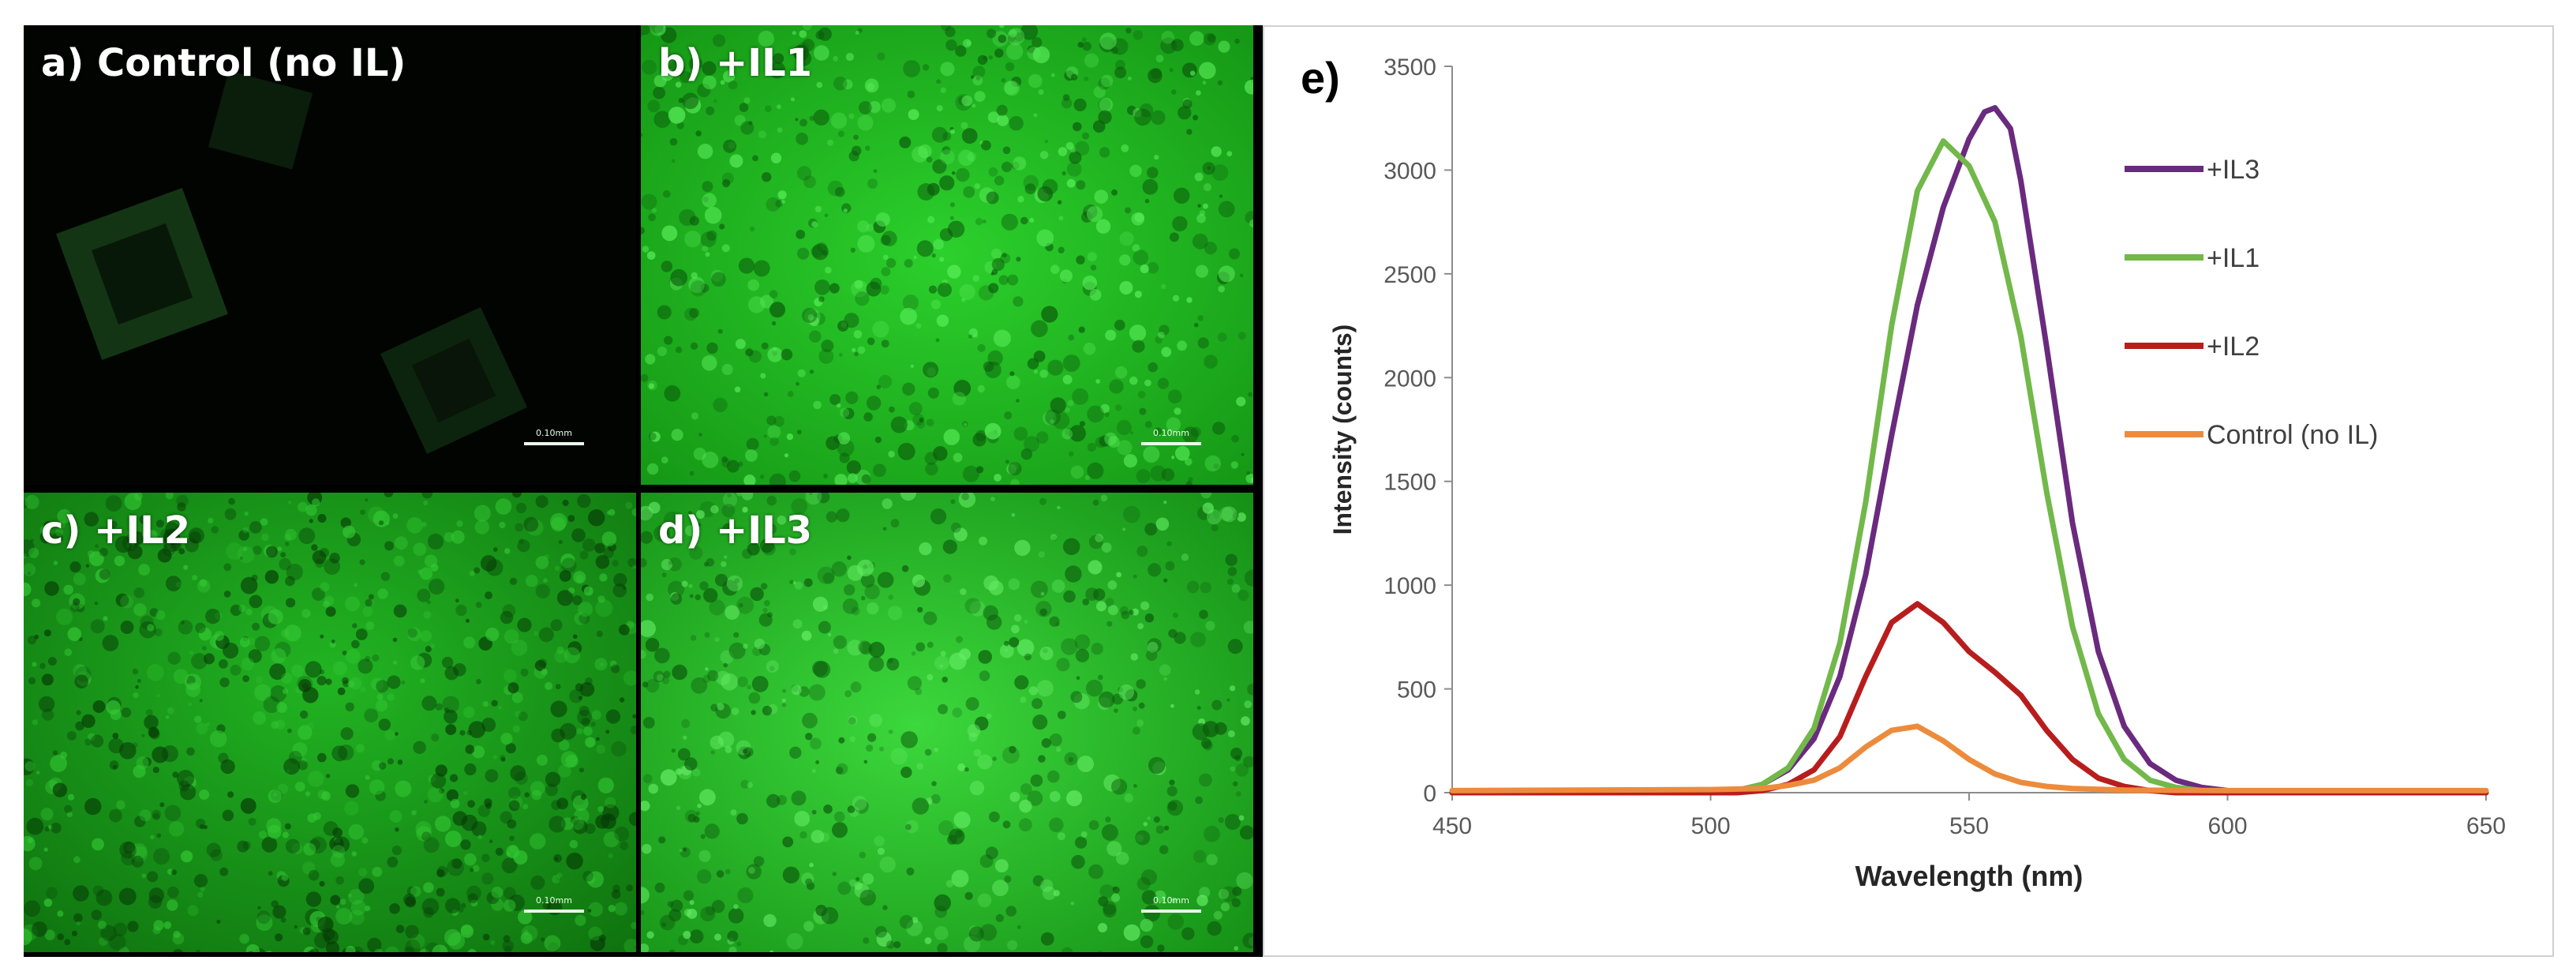  I want to click on y-tick-label: 3500, so click(1409, 67).